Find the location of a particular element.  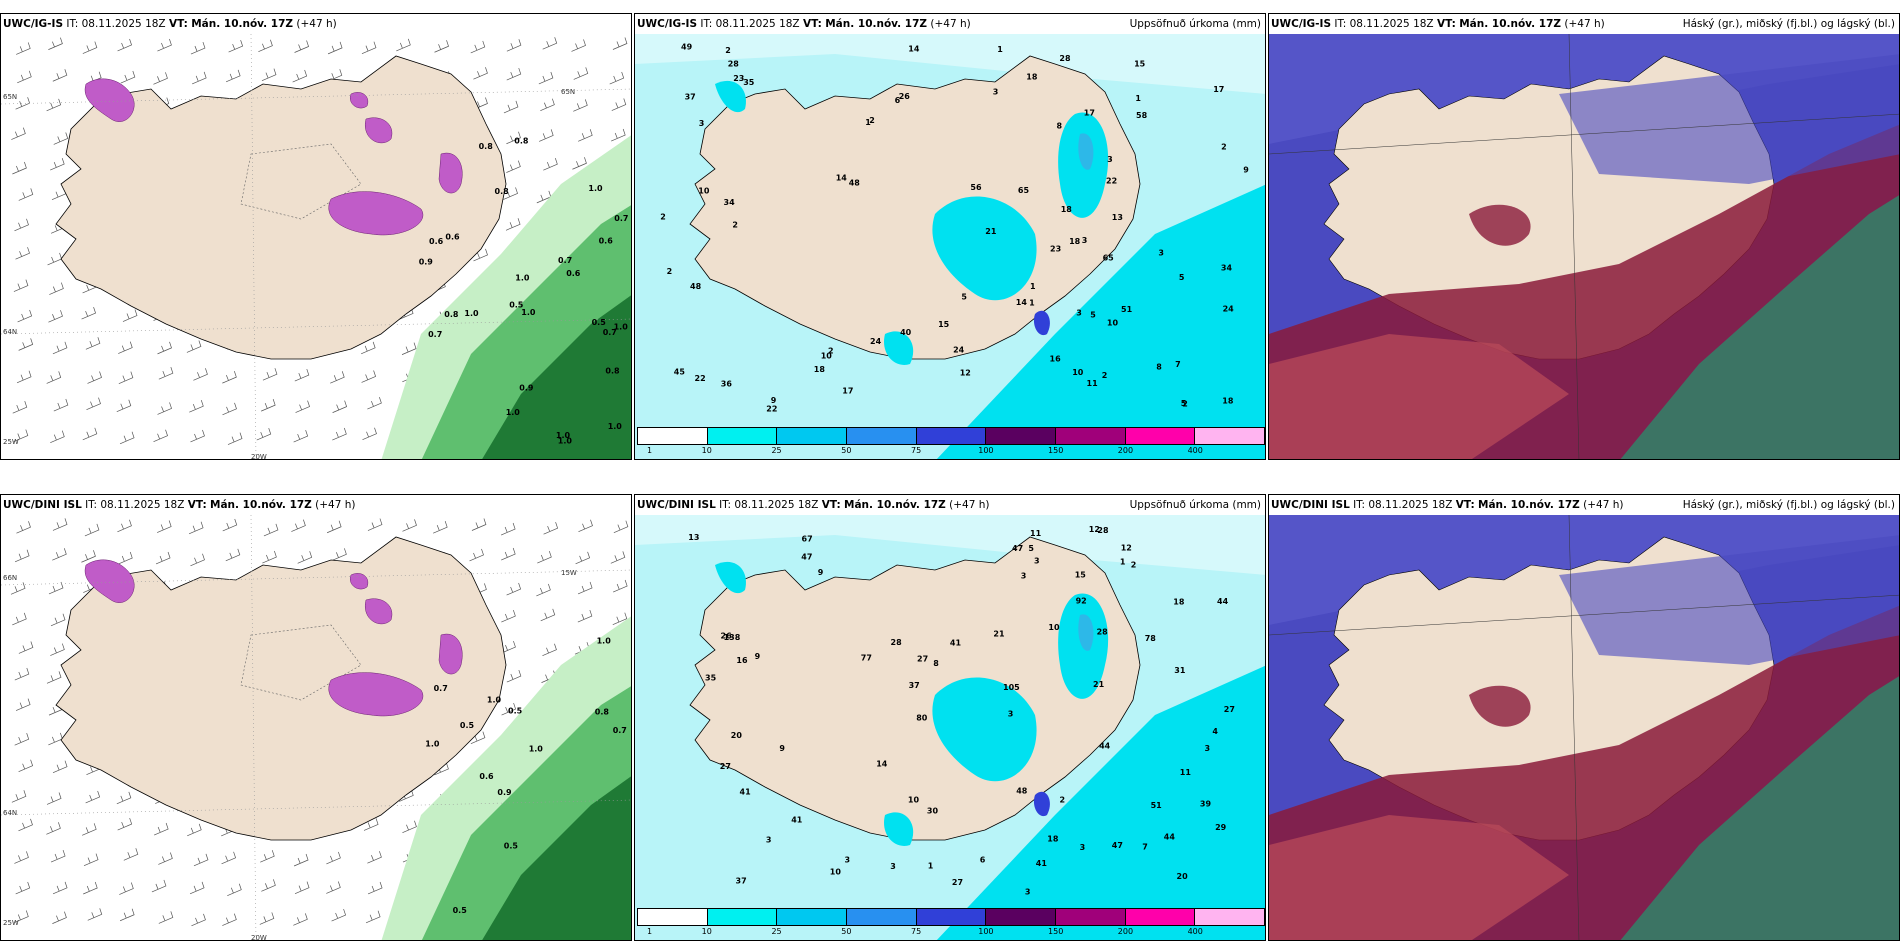

value-label: 45 is located at coordinates (680, 371).